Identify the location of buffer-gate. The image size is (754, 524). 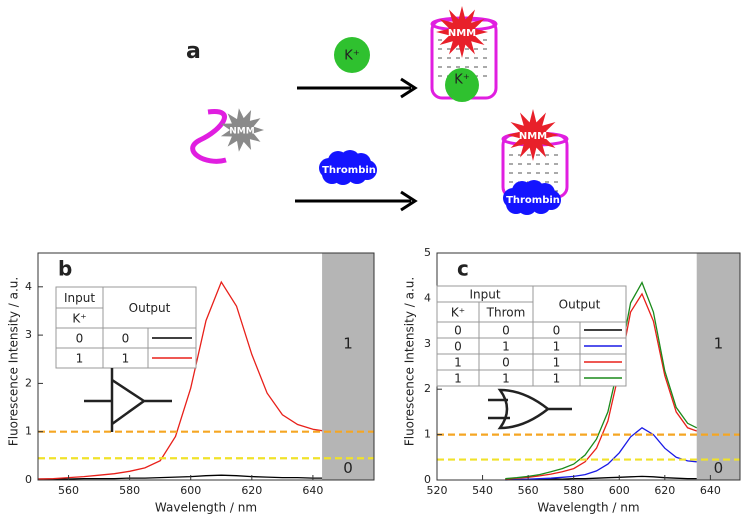
(128, 400).